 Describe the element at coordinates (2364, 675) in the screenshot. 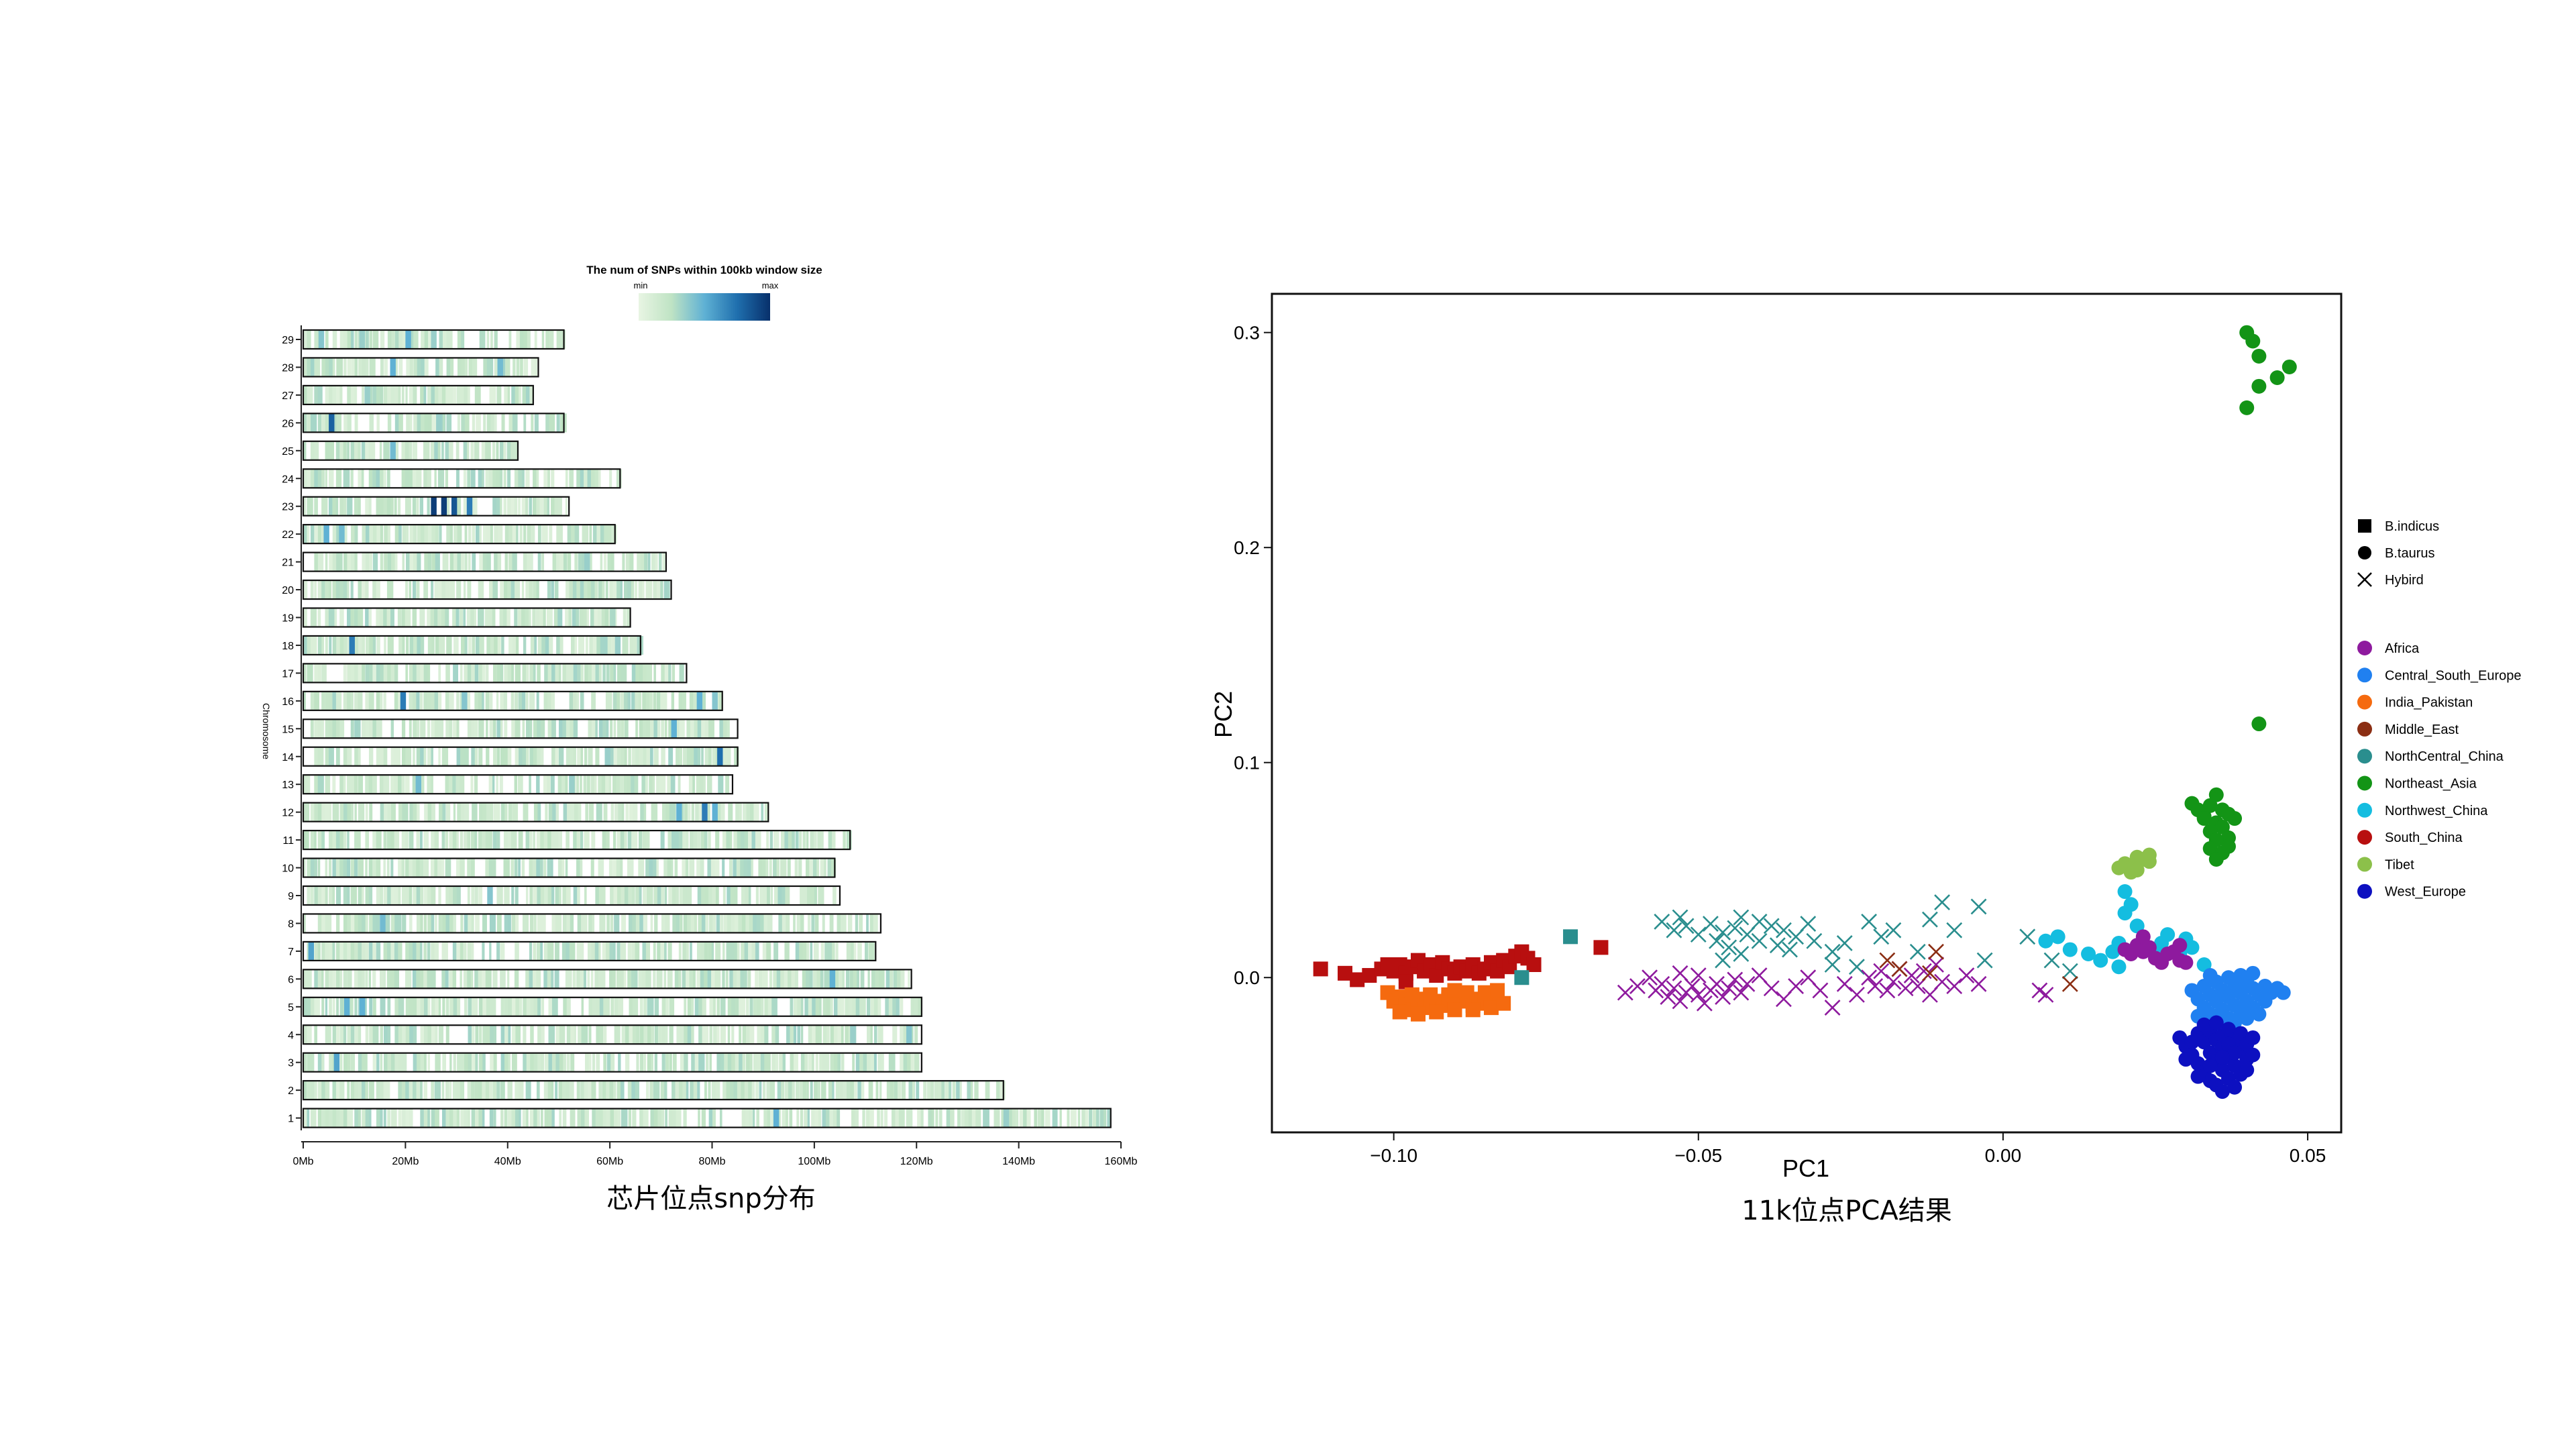

I see `legend-color-swatch` at that location.